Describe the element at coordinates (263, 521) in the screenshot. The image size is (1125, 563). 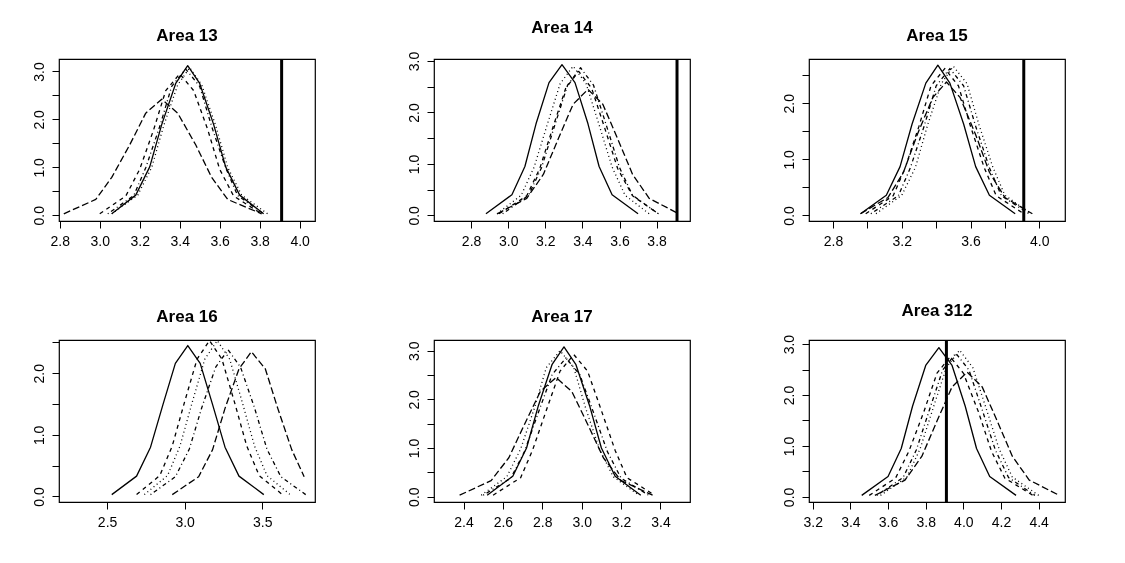
I see `x-tick-label: 3.5` at that location.